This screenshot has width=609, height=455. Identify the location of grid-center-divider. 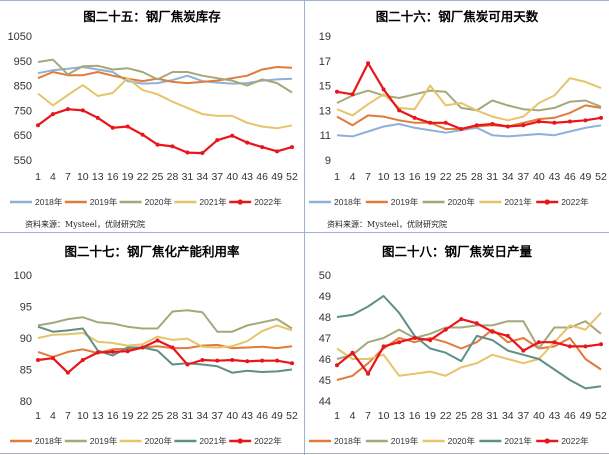
(304, 227).